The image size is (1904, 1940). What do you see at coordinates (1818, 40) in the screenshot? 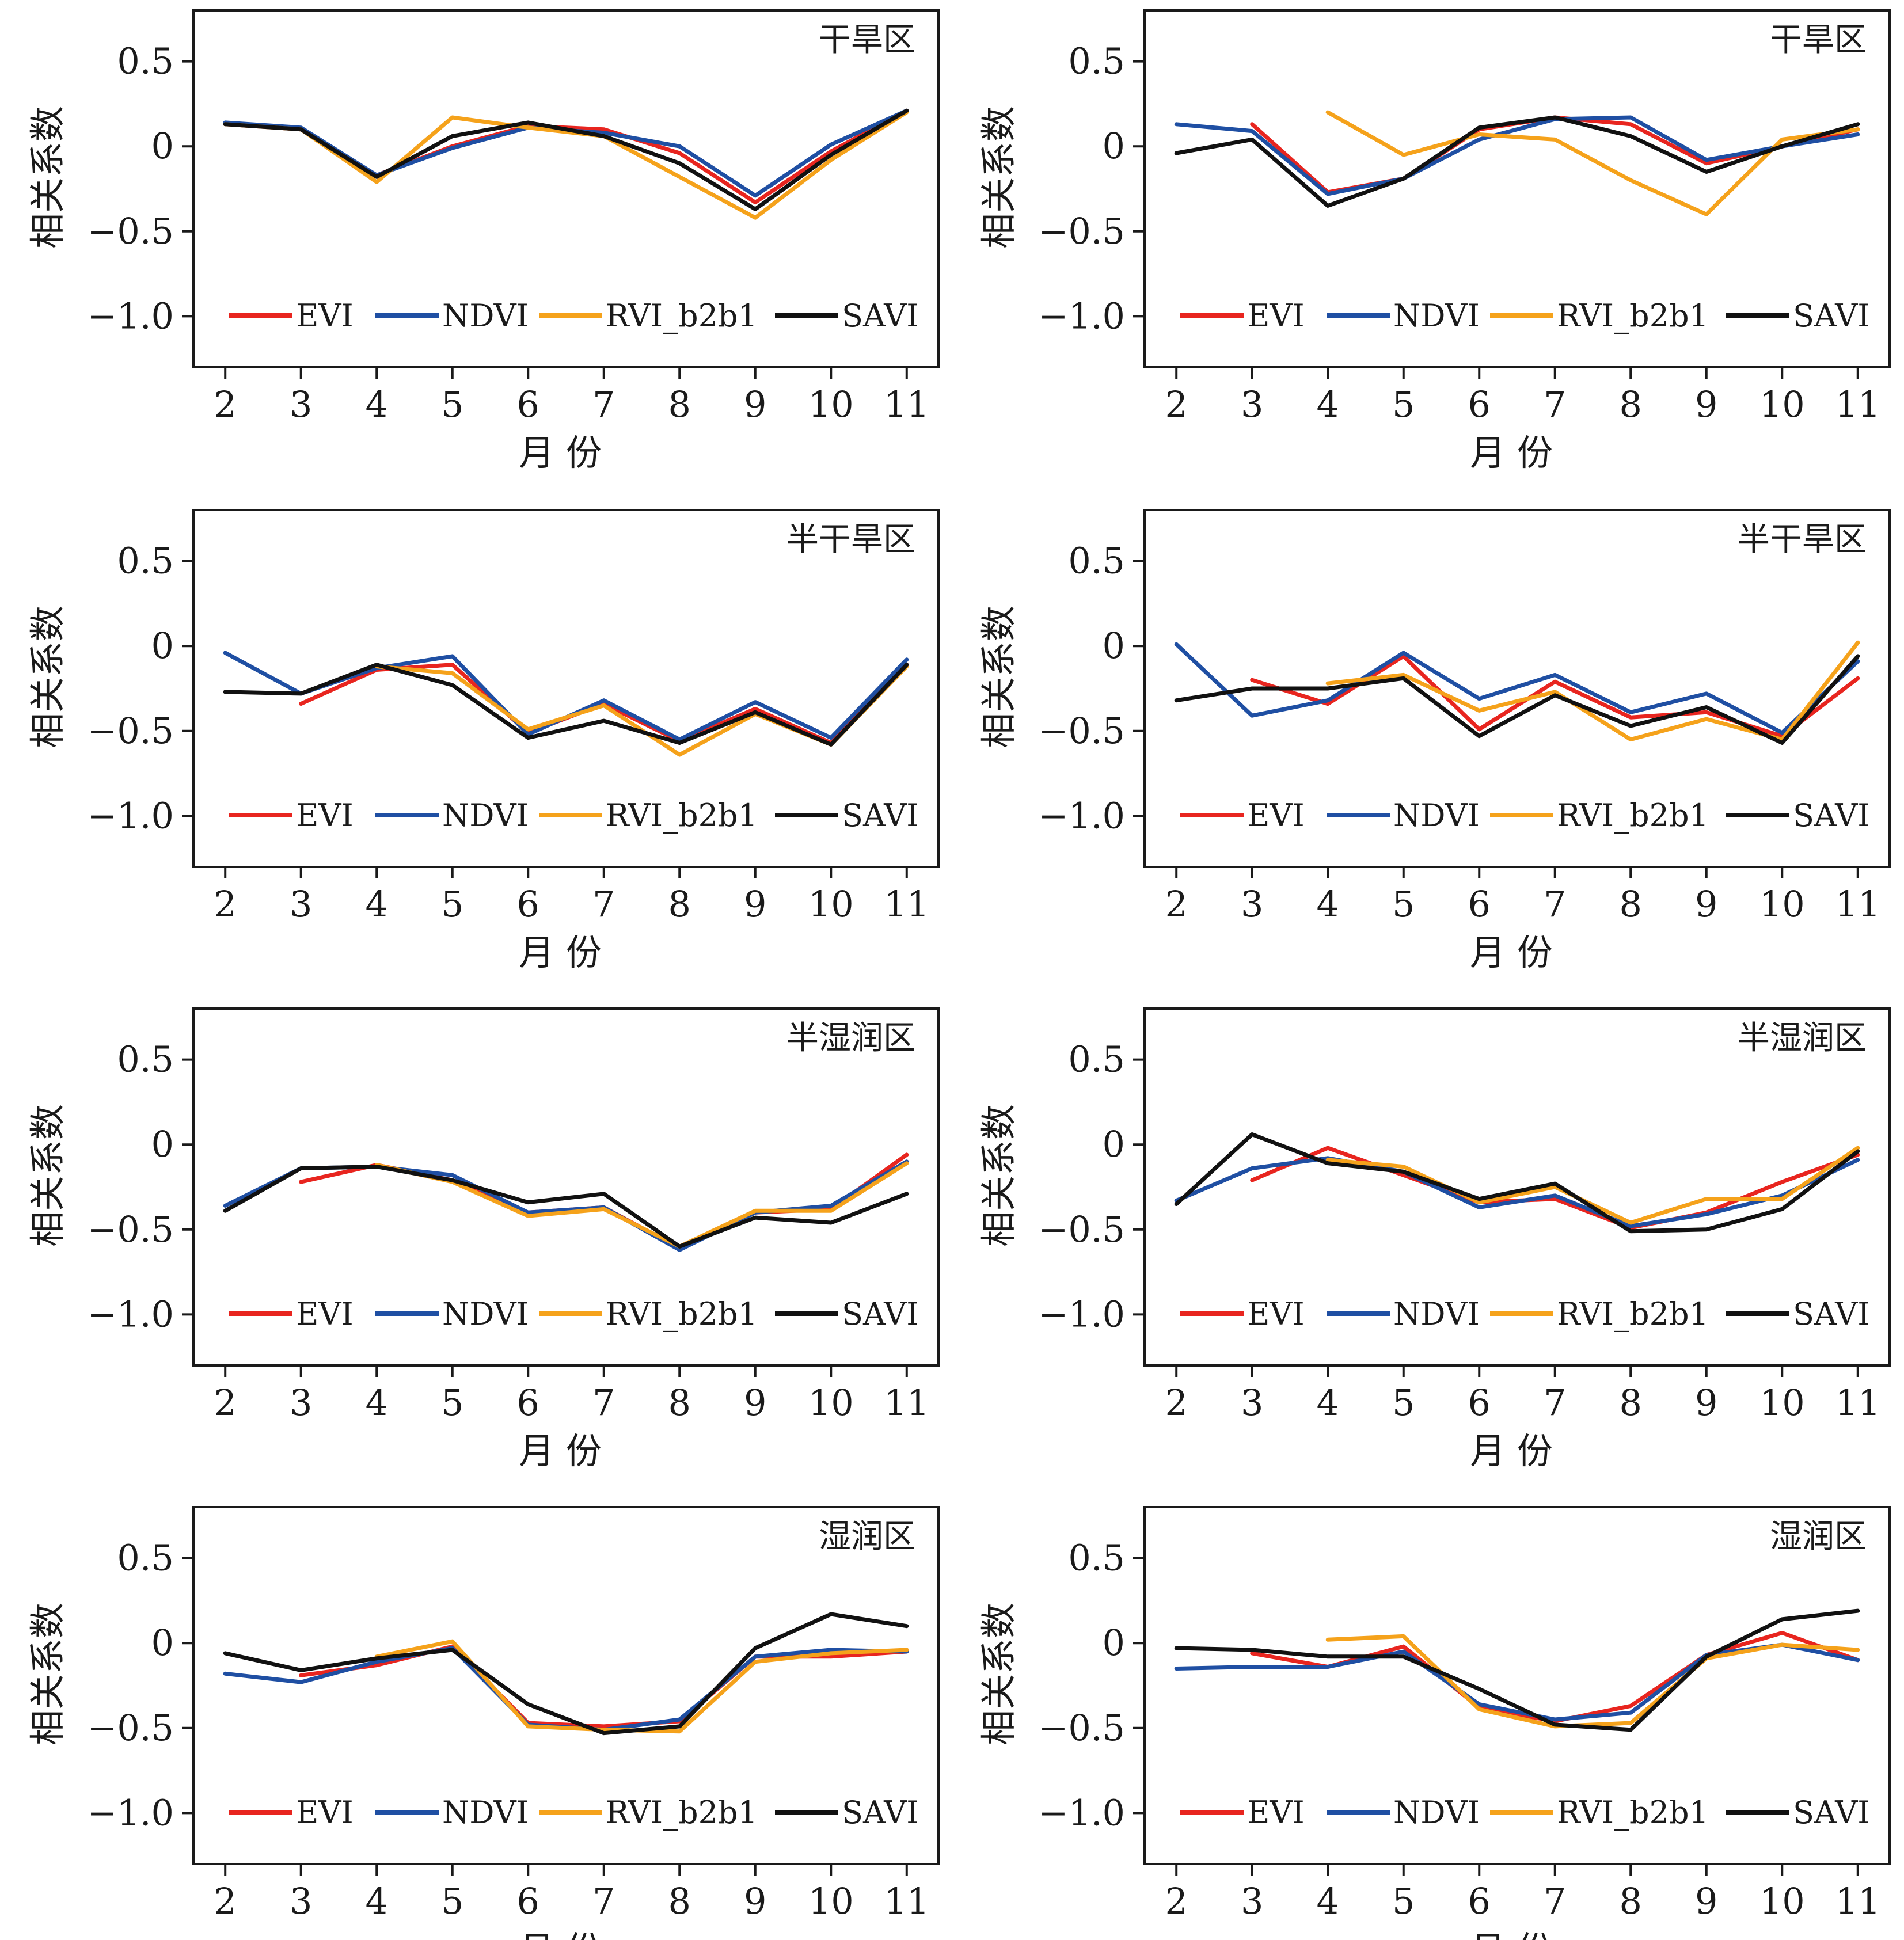
I see `panel-title: 干旱区` at bounding box center [1818, 40].